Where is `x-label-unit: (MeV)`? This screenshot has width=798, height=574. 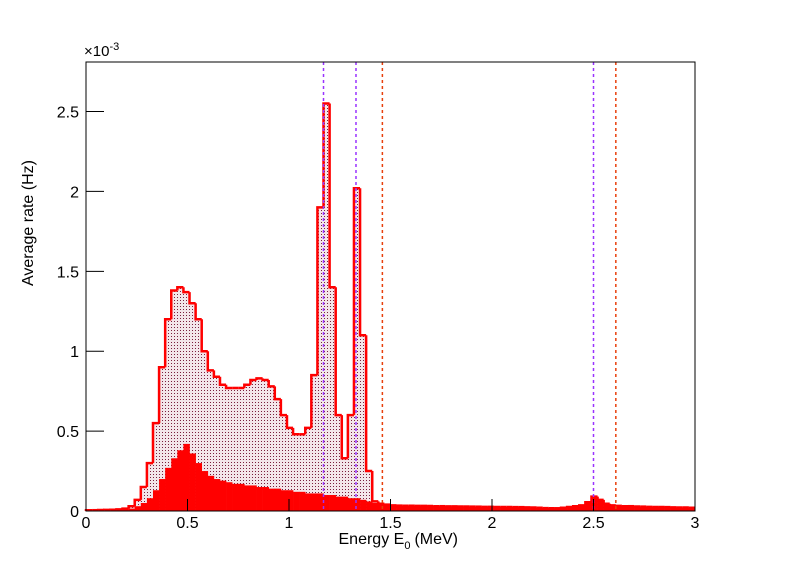 x-label-unit: (MeV) is located at coordinates (436, 539).